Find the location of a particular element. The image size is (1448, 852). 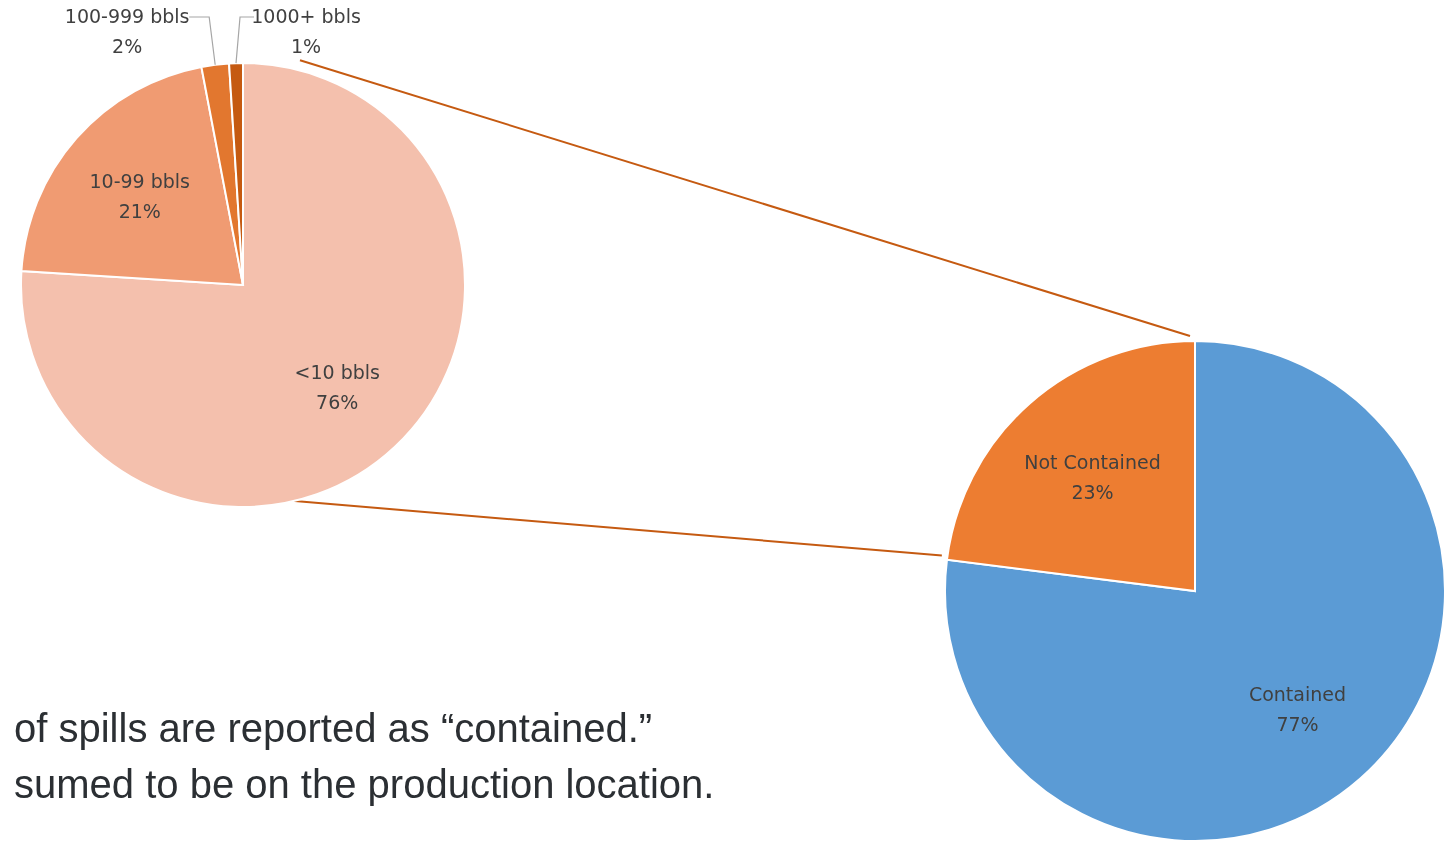

data-label: 21% is located at coordinates (139, 210).